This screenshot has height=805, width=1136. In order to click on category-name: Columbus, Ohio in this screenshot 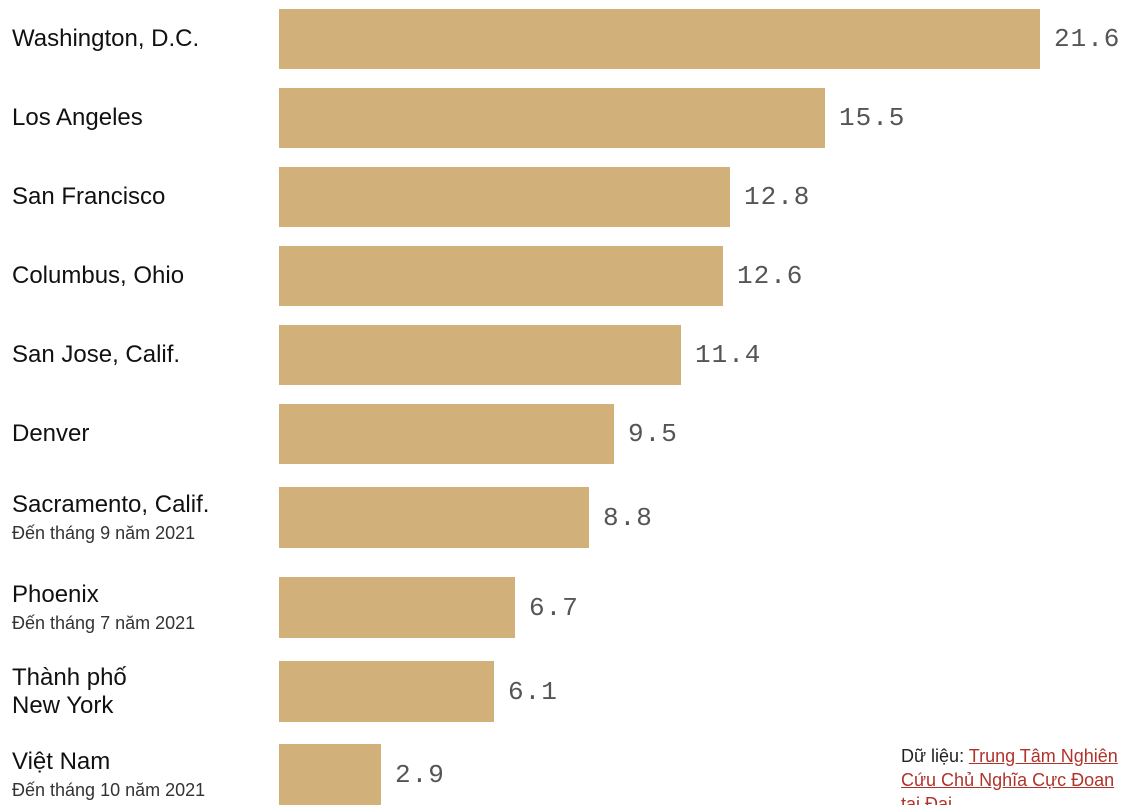, I will do `click(98, 275)`.